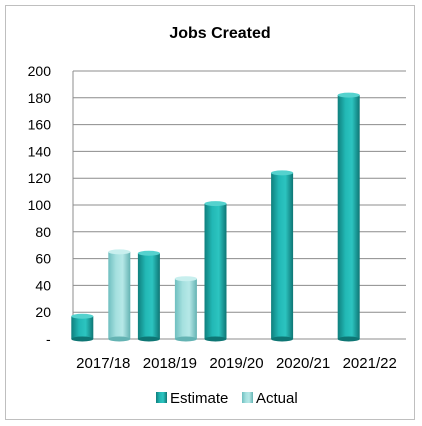 This screenshot has height=426, width=422. Describe the element at coordinates (43, 312) in the screenshot. I see `y-tick-label: 20` at that location.